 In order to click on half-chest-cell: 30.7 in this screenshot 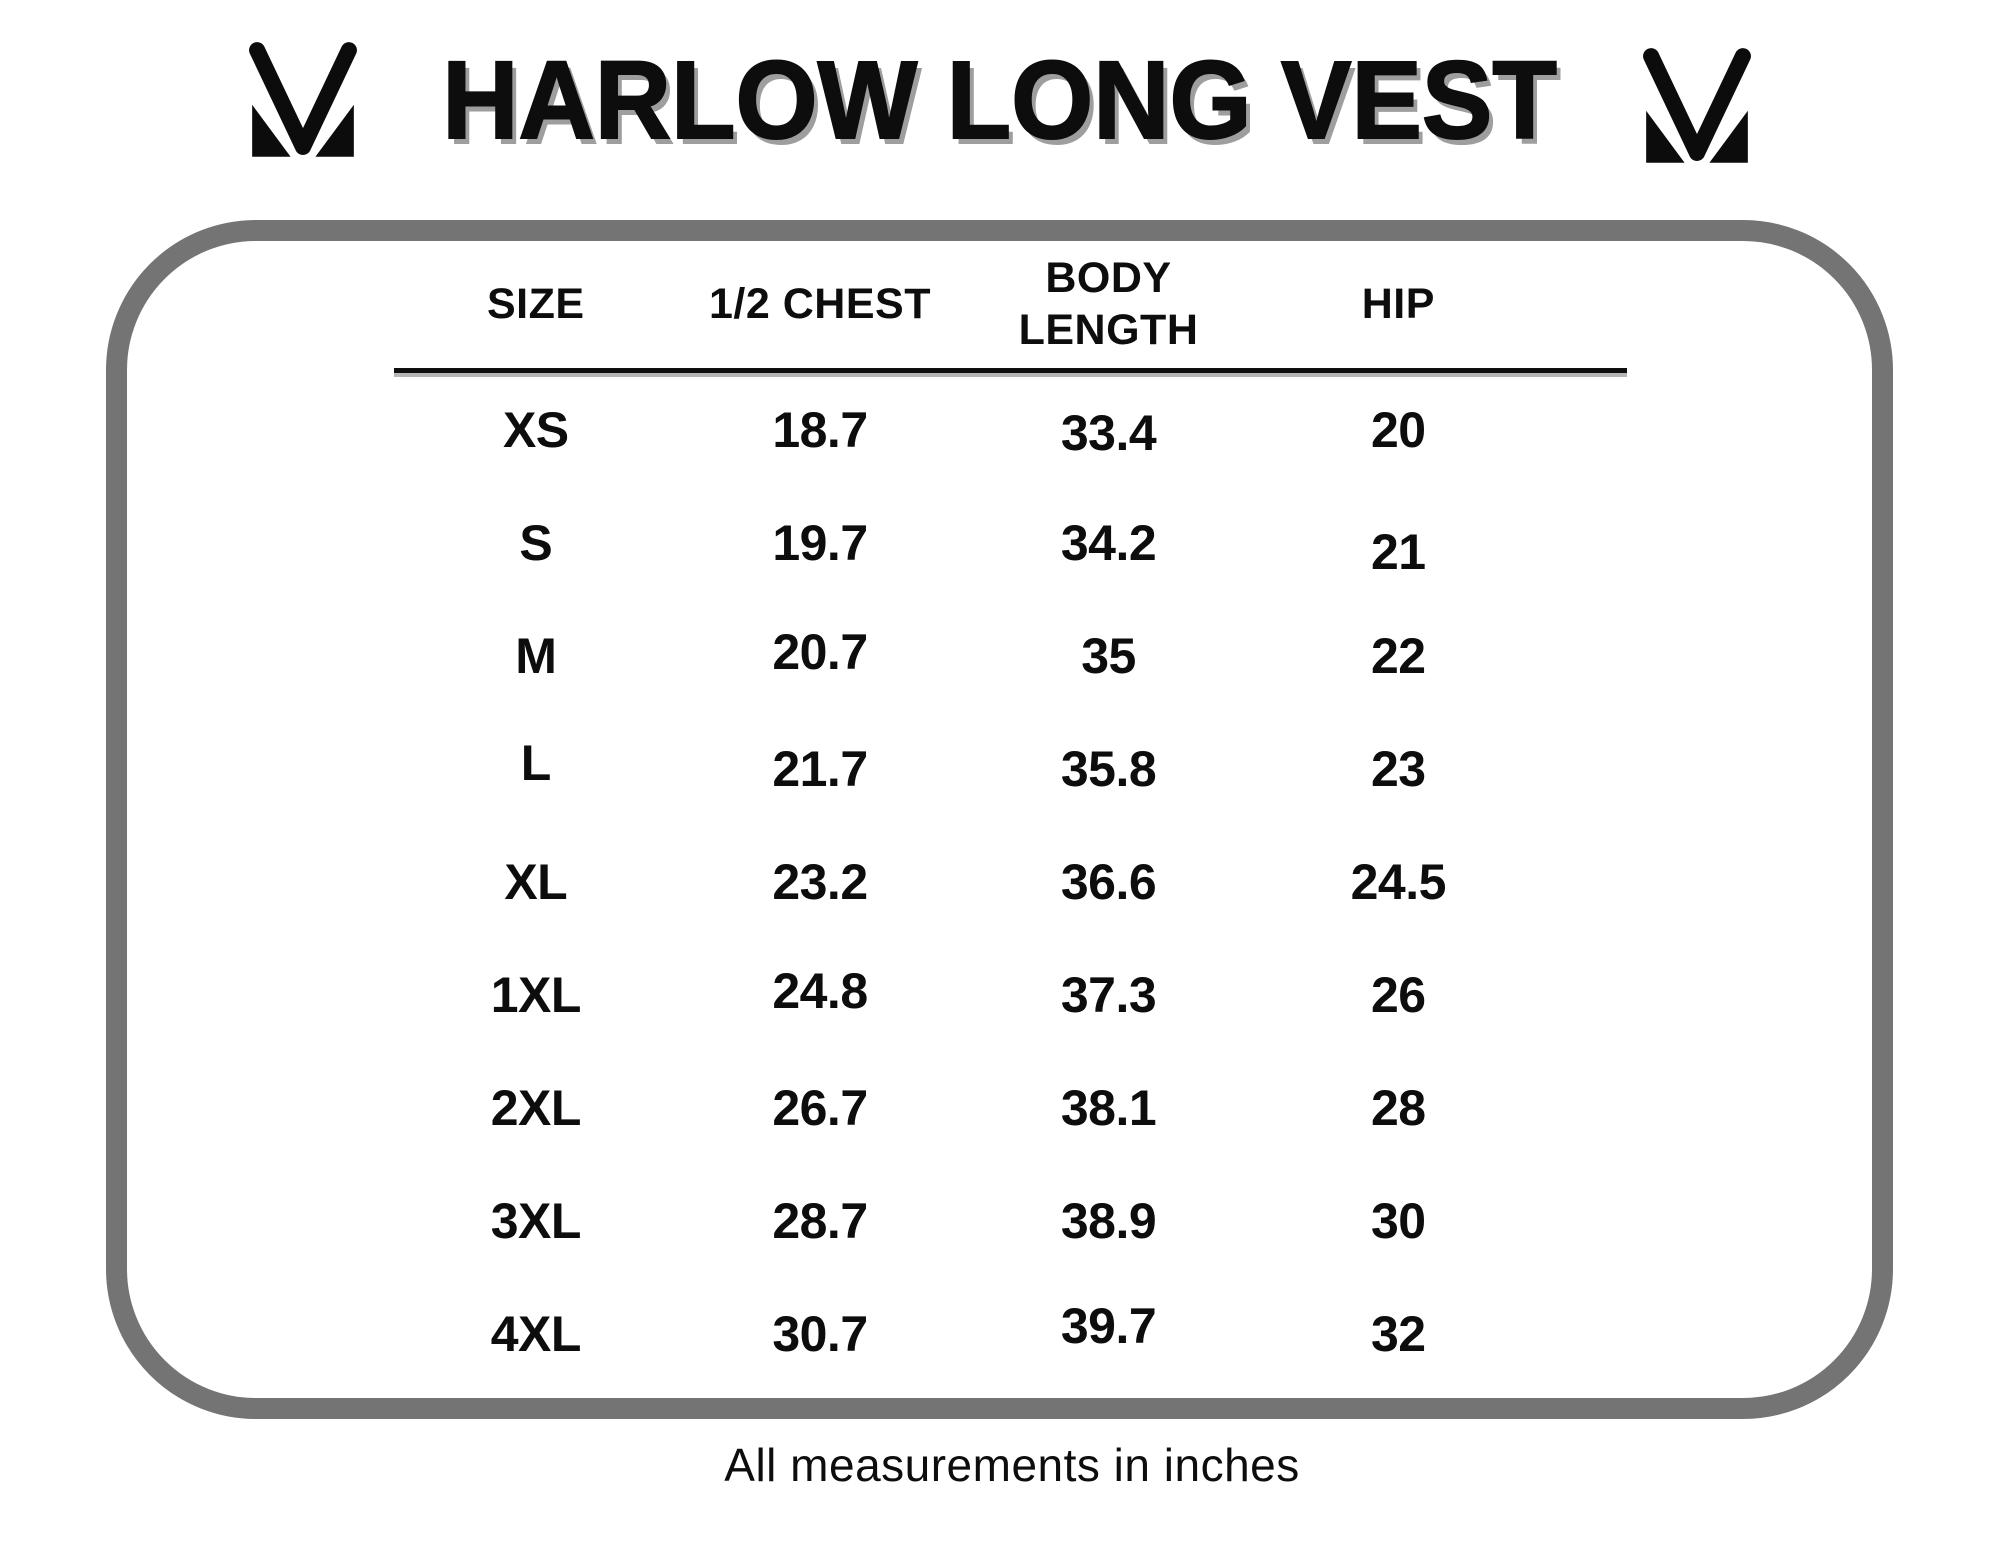, I will do `click(820, 1333)`.